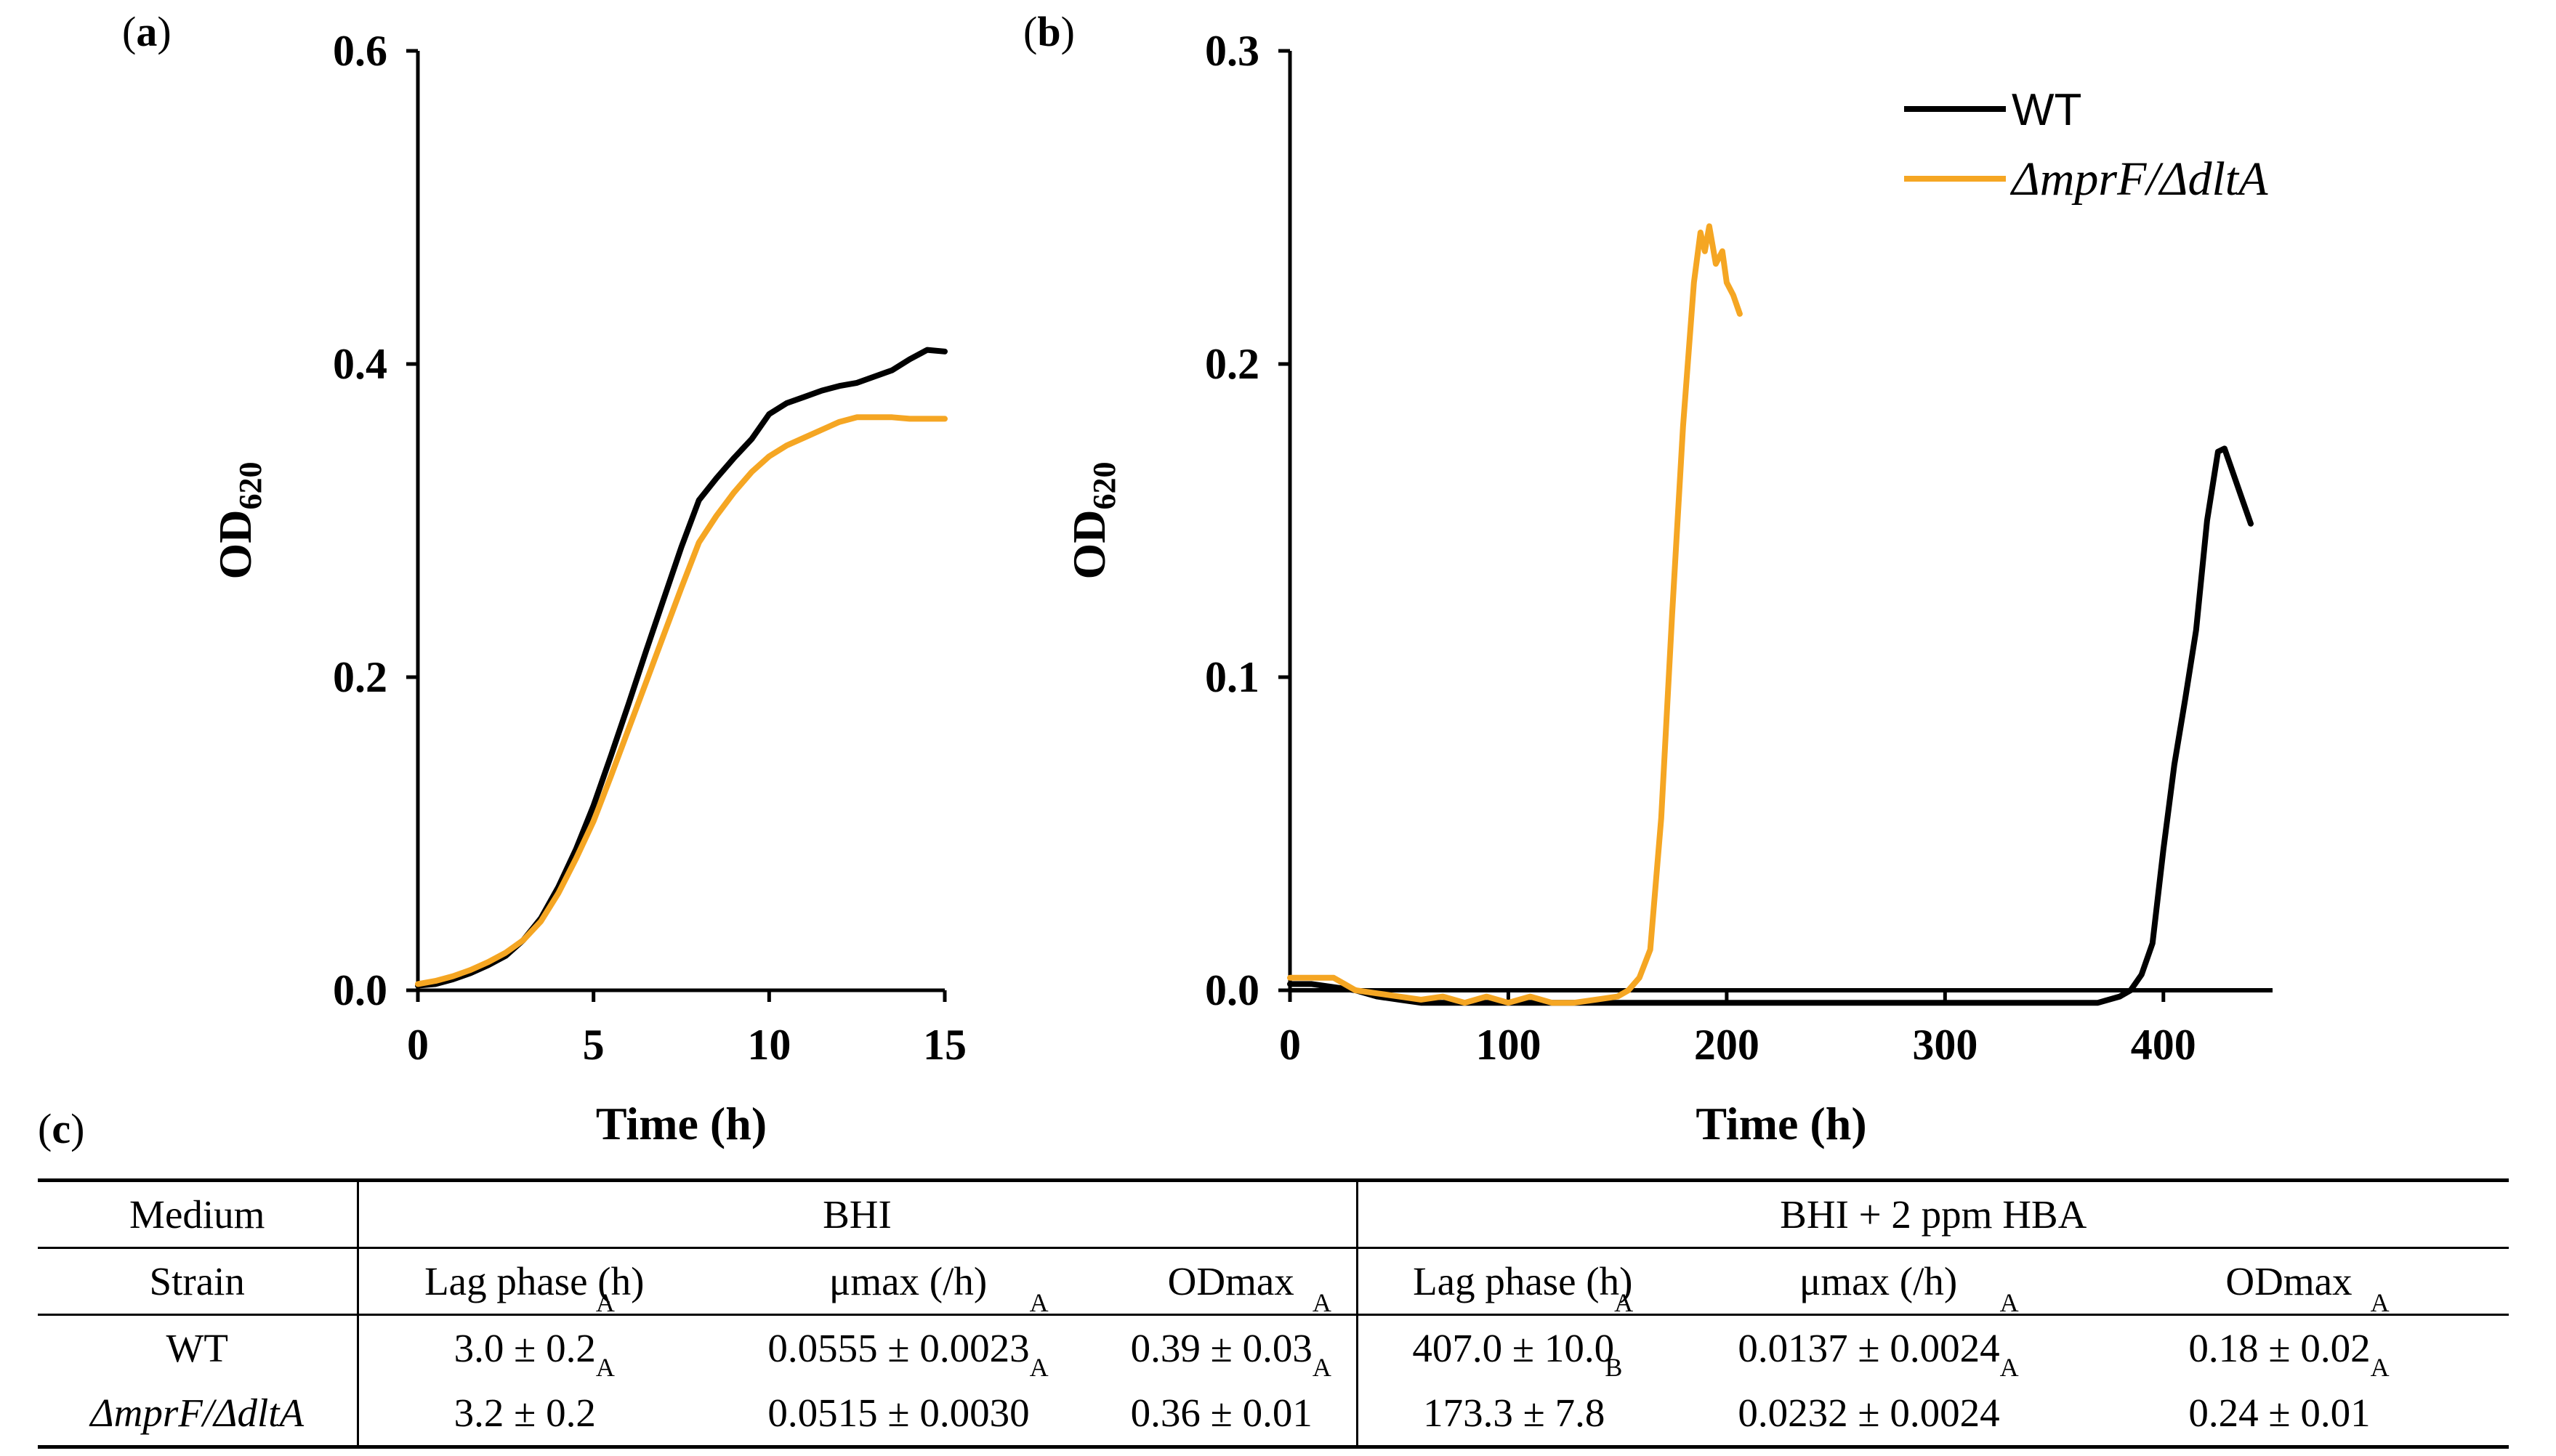 The width and height of the screenshot is (2556, 1456). Describe the element at coordinates (360, 364) in the screenshot. I see `y-tick-label: 0.4` at that location.